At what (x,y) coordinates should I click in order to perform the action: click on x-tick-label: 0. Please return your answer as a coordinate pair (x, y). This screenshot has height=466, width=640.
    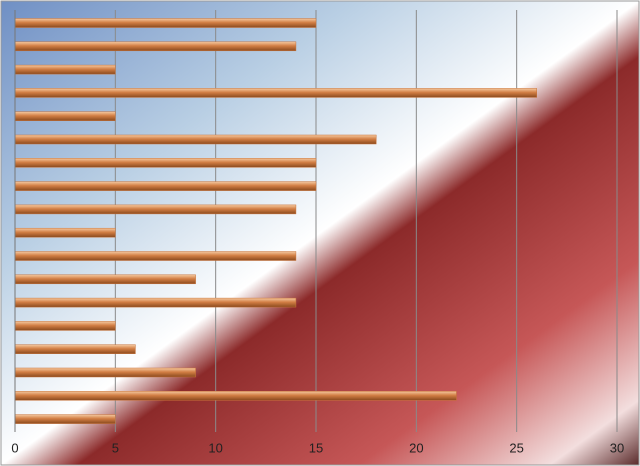
    Looking at the image, I should click on (14, 447).